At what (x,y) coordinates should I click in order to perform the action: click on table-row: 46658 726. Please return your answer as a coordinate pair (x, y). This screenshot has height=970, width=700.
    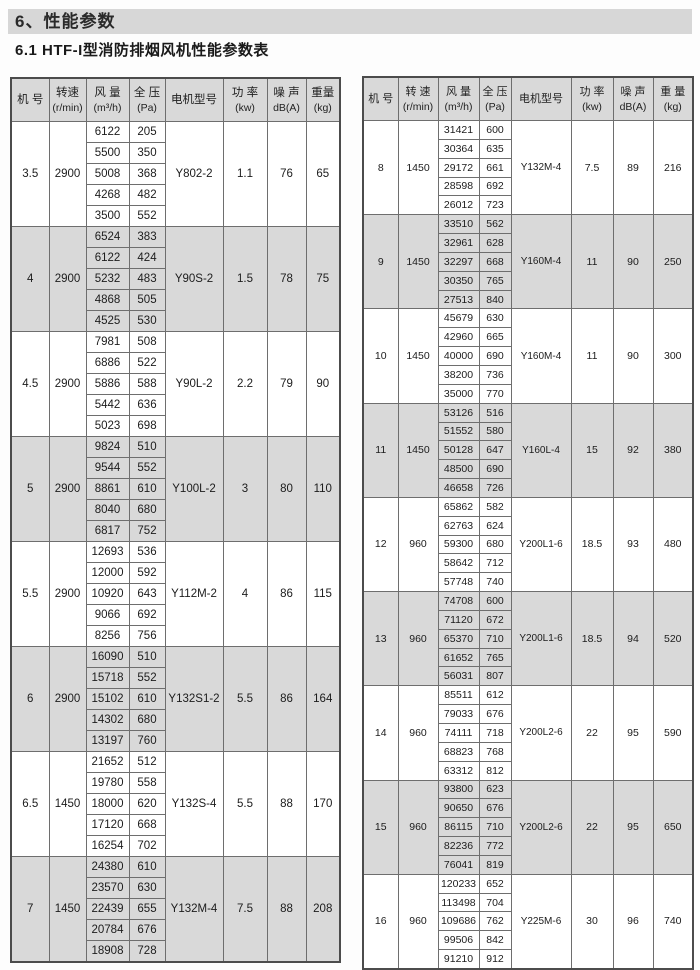
    Looking at the image, I should click on (528, 488).